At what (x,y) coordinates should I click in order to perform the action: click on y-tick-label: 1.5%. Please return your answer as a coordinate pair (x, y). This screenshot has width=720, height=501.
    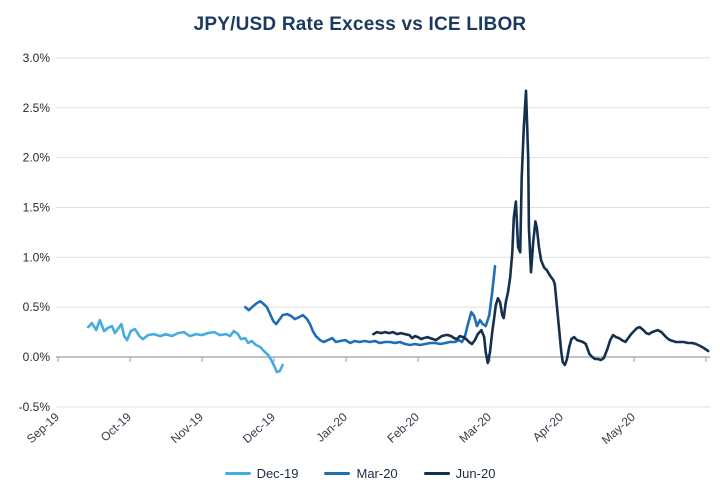
    Looking at the image, I should click on (37, 207).